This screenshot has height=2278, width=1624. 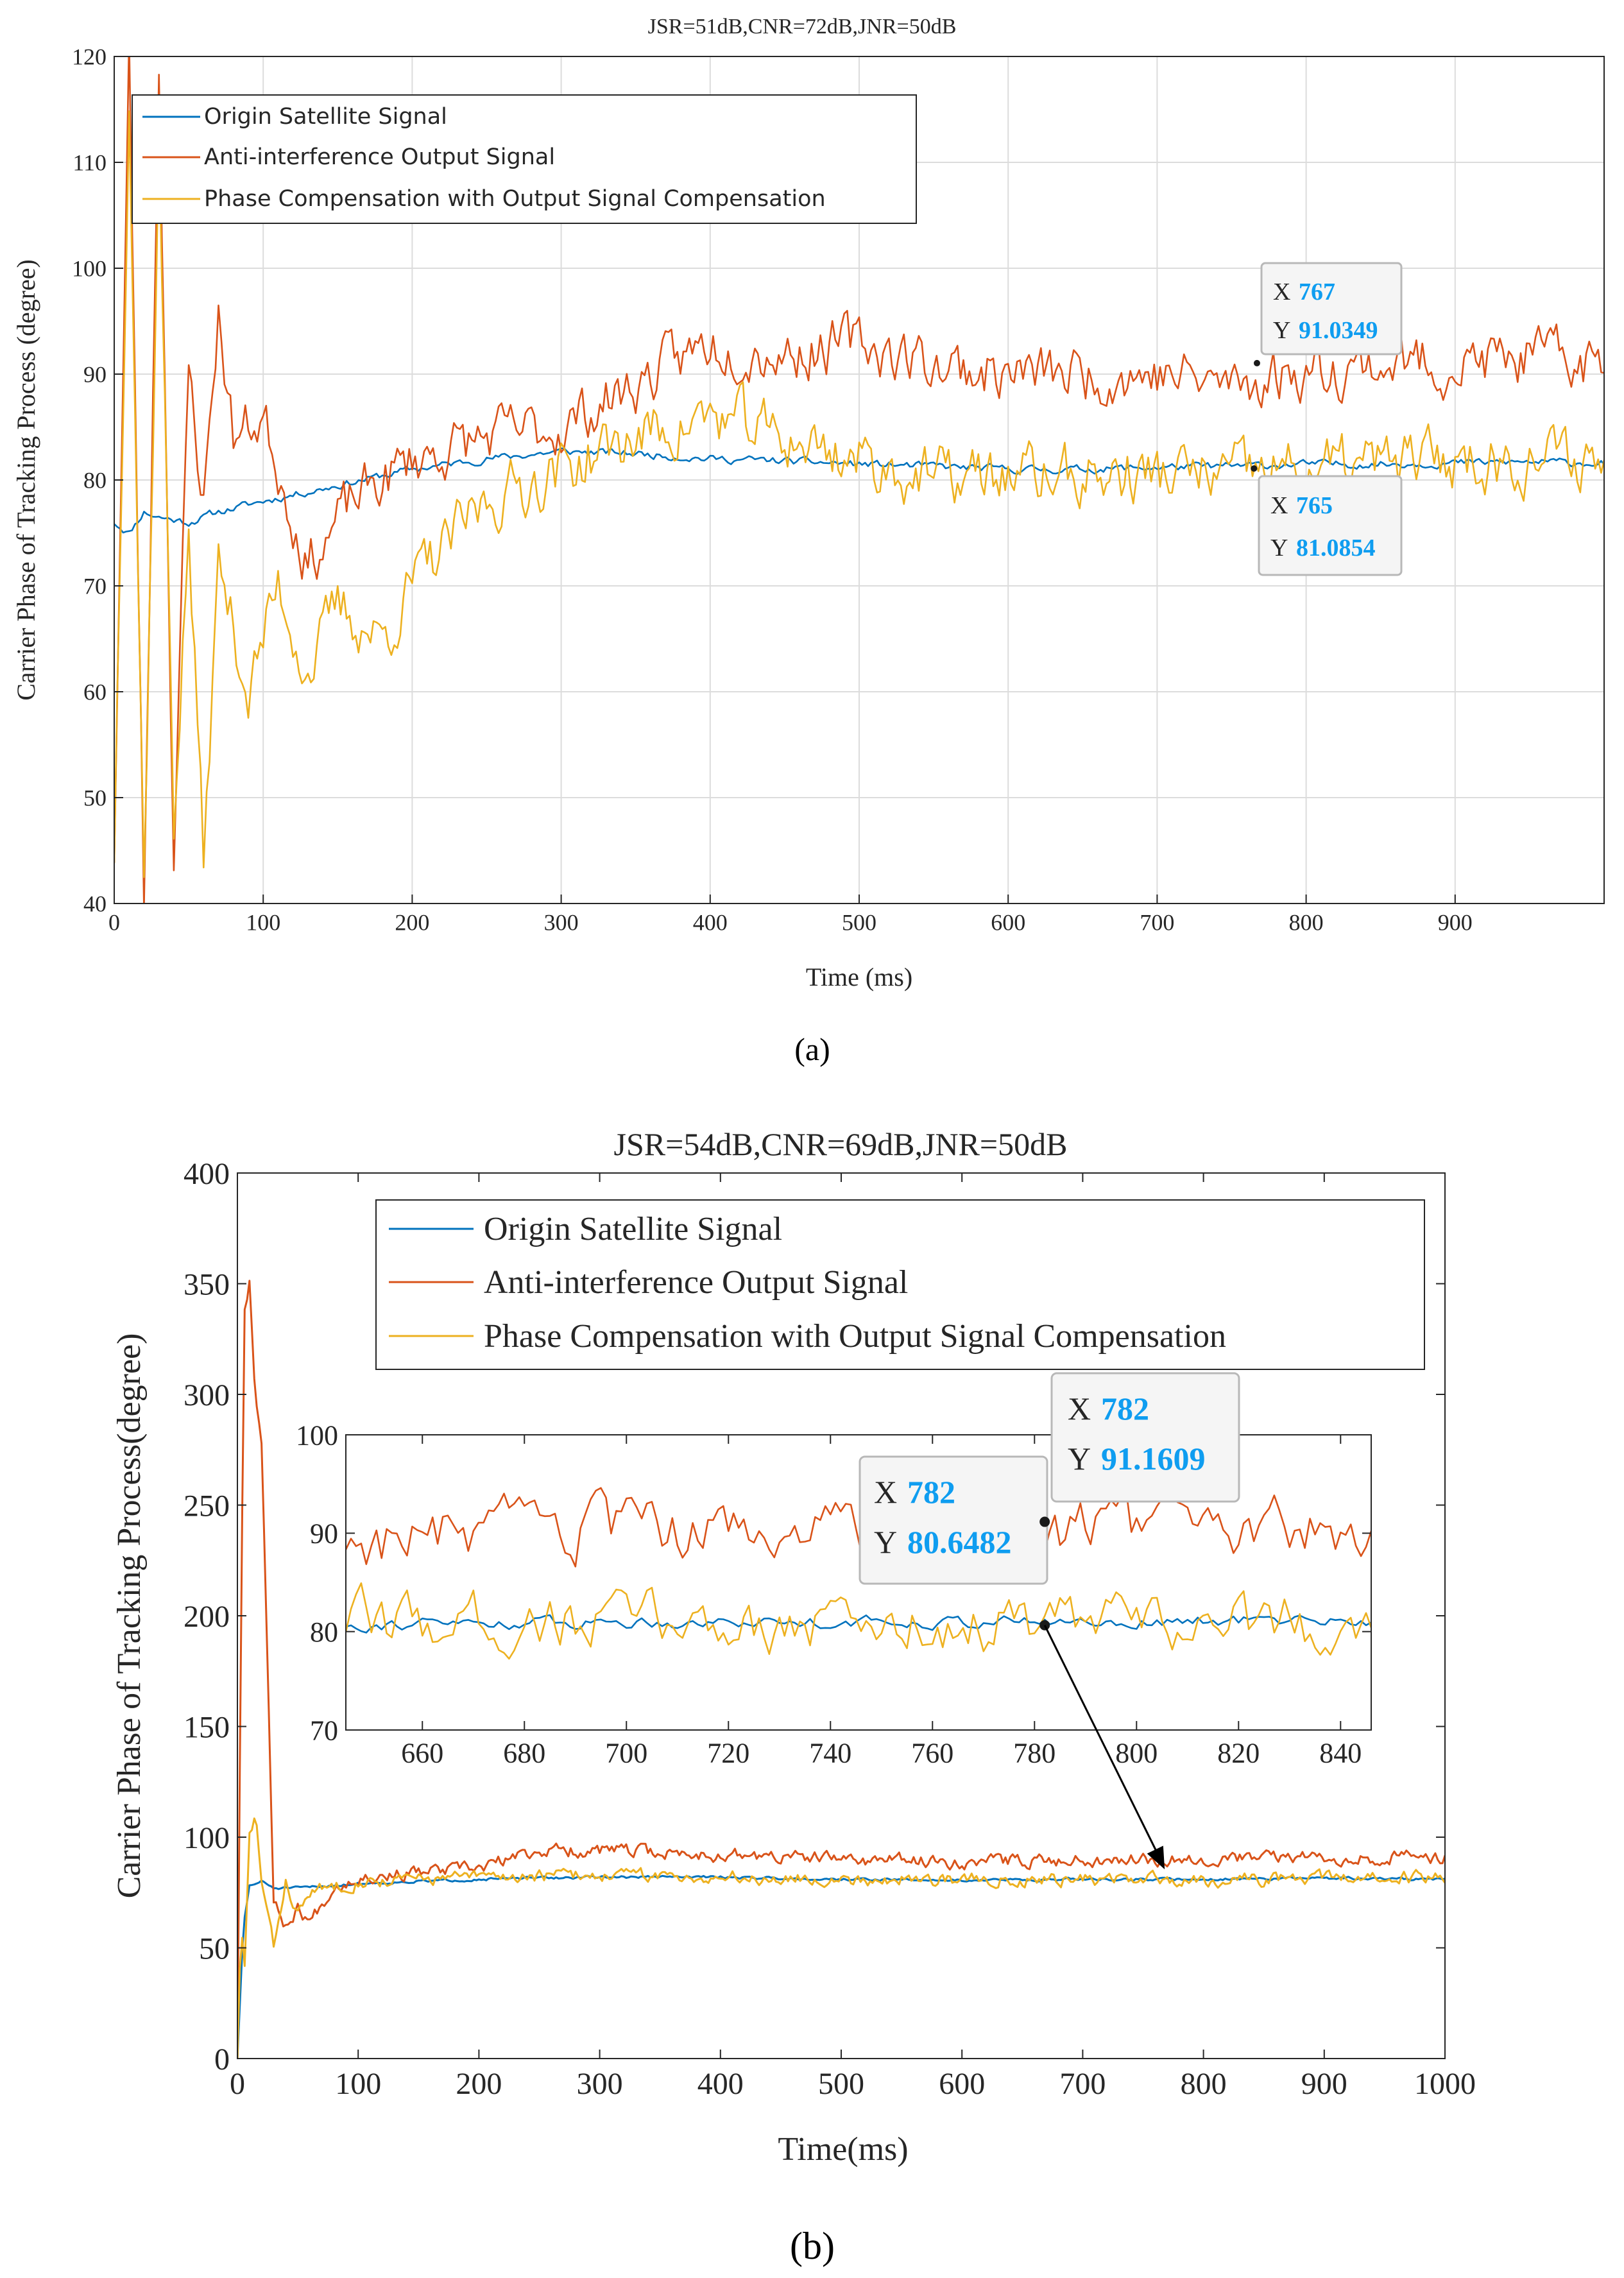 I want to click on inset-xtick-label: 800, so click(x=1136, y=1754).